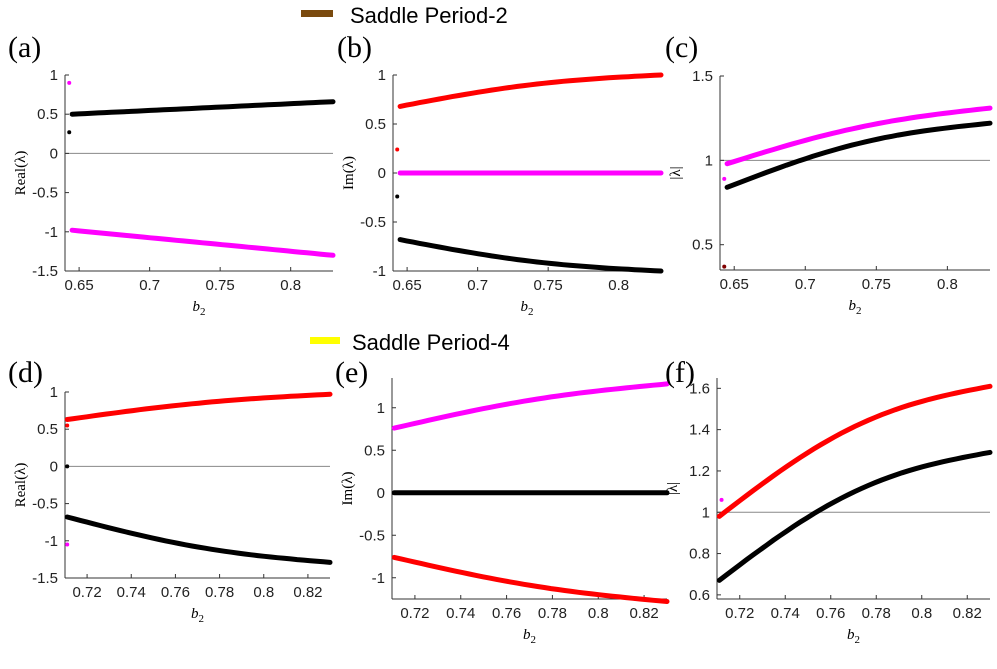  What do you see at coordinates (699, 554) in the screenshot?
I see `y-tick-label: 0.8` at bounding box center [699, 554].